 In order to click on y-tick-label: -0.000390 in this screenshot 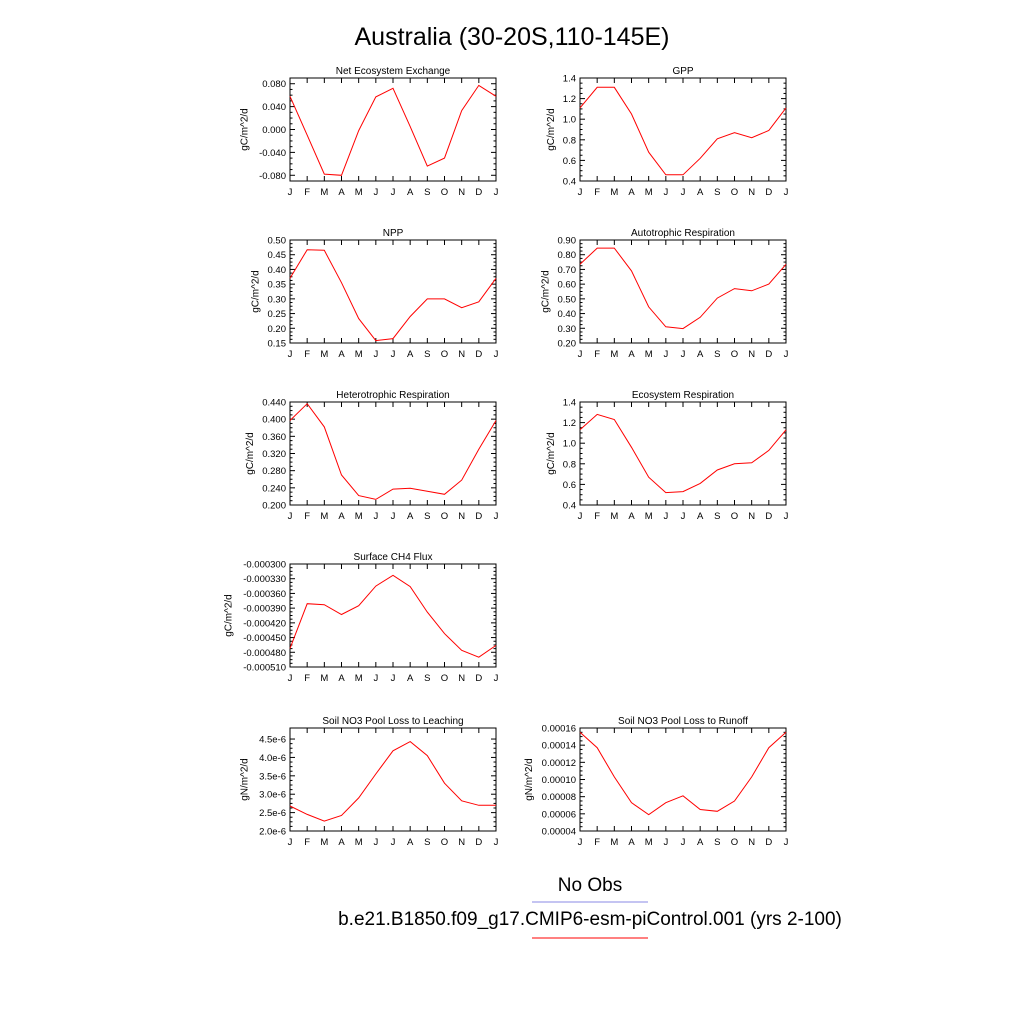, I will do `click(264, 609)`.